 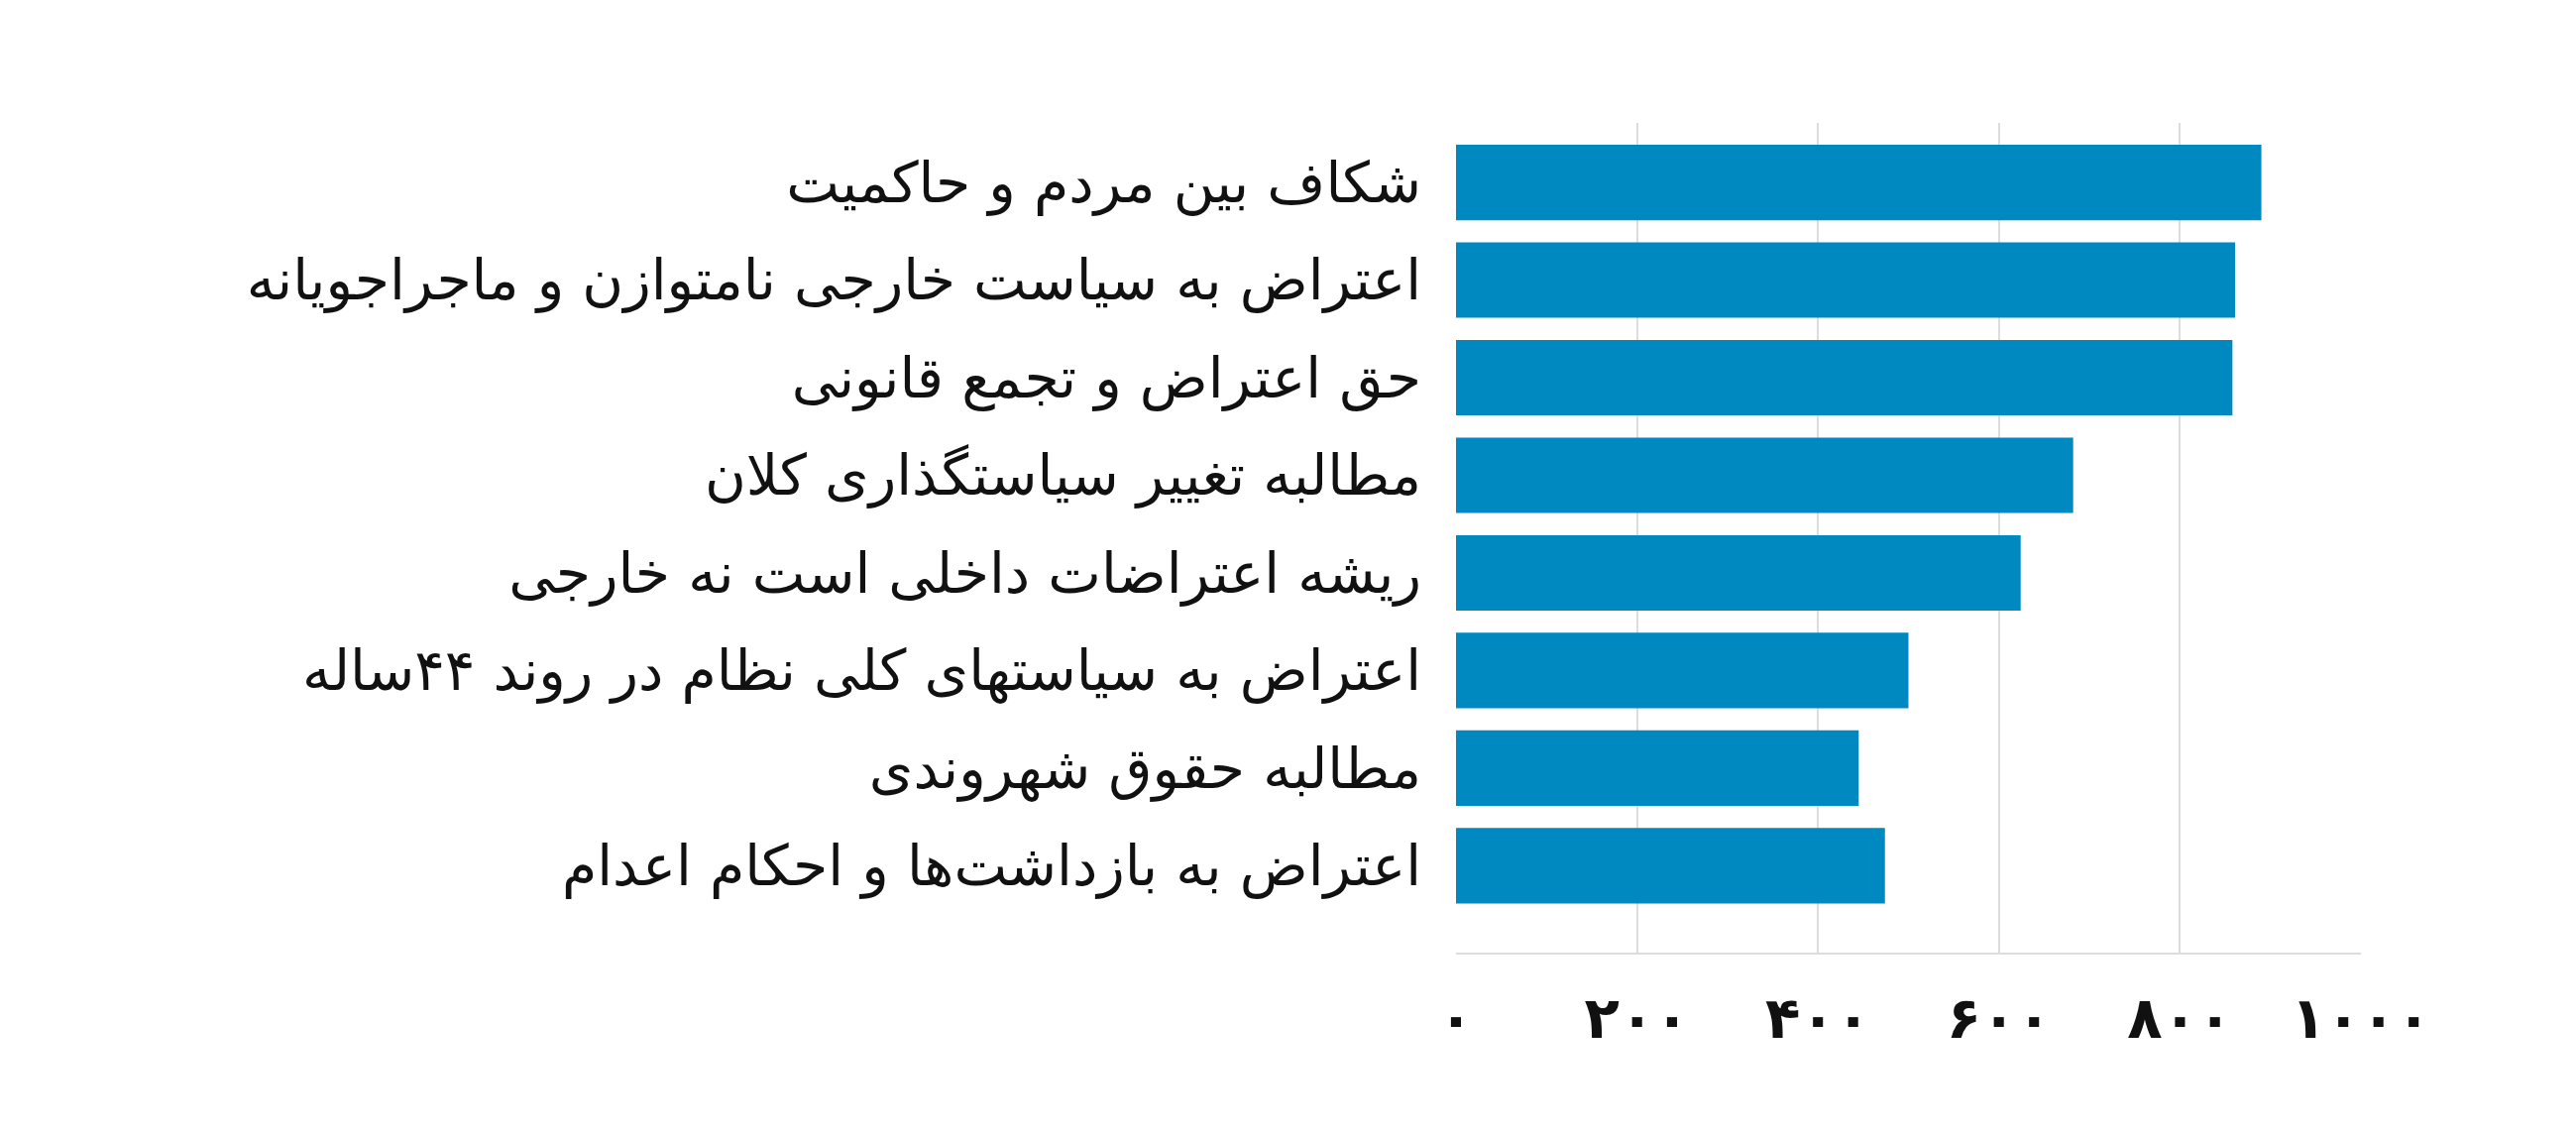 I want to click on y-tick-label: شکاف بین مردم و حاکمیت, so click(x=1103, y=183).